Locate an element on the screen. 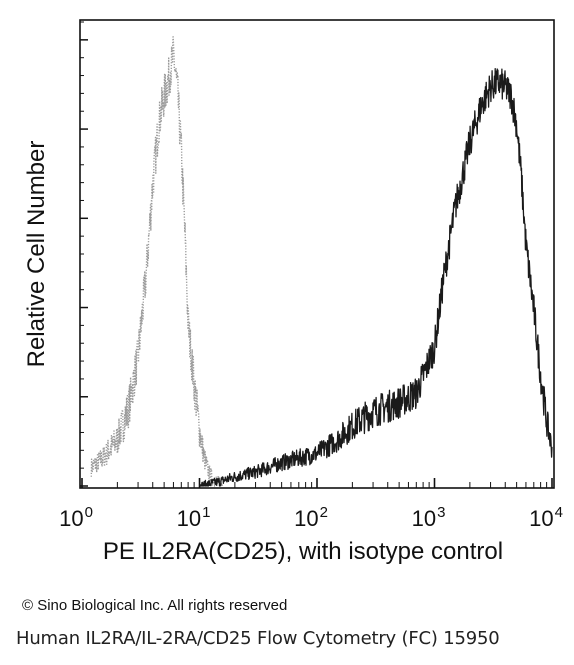 The width and height of the screenshot is (574, 665). y-axis-ticks is located at coordinates (84, 254).